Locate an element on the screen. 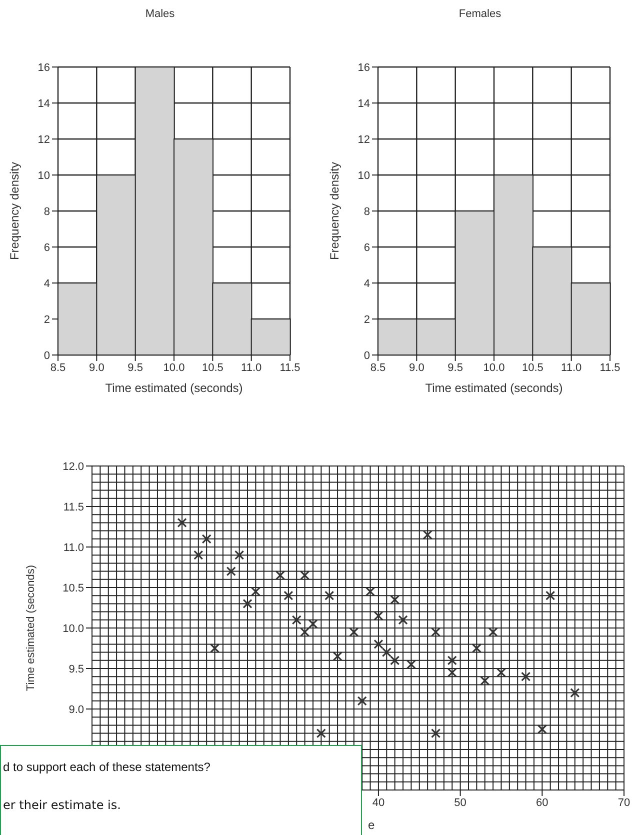 The height and width of the screenshot is (835, 643). x-axis-title: e is located at coordinates (371, 825).